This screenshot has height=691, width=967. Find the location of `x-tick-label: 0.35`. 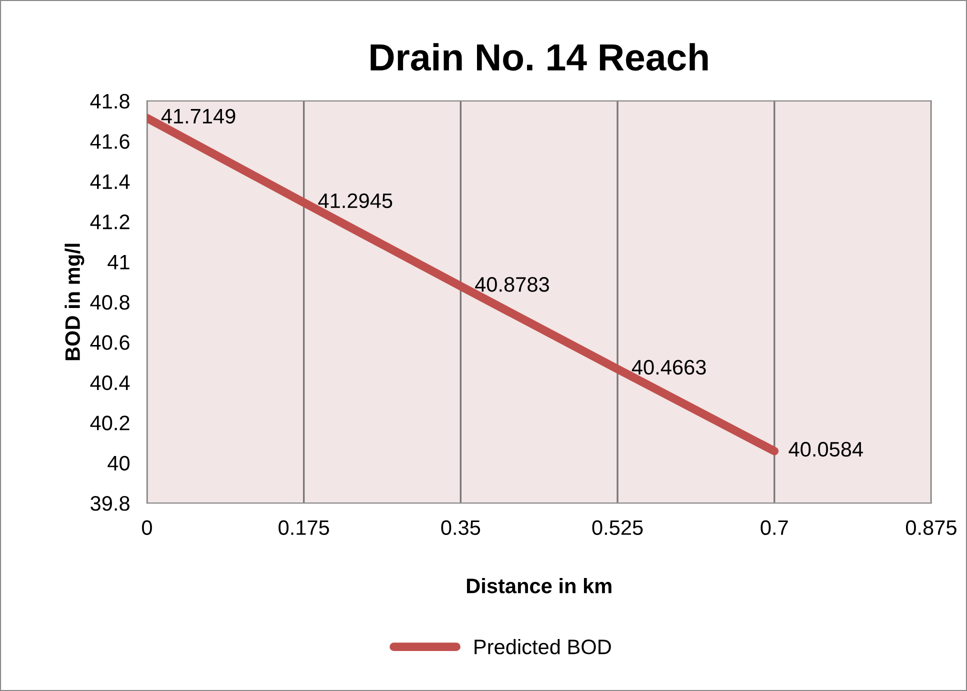

x-tick-label: 0.35 is located at coordinates (460, 528).